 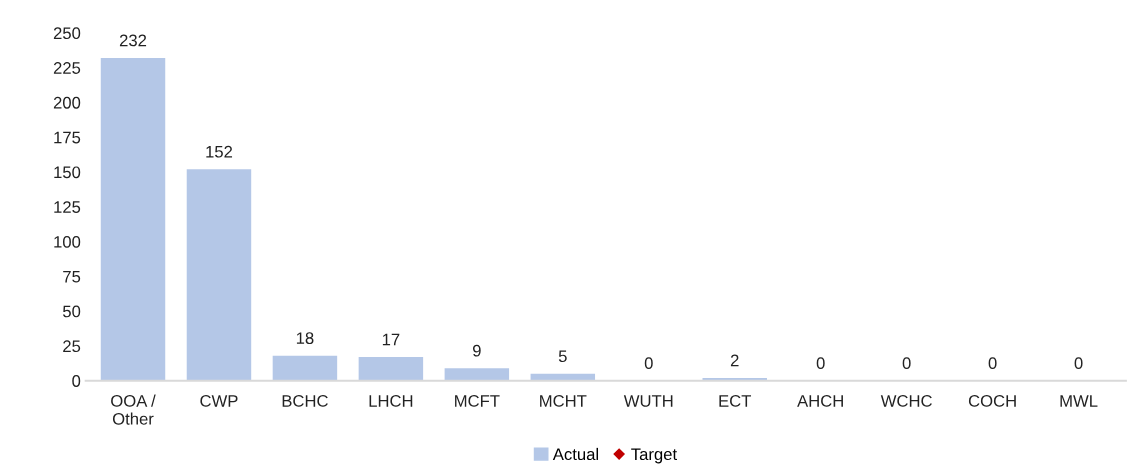 I want to click on x-tick-label: BCHC, so click(x=305, y=401).